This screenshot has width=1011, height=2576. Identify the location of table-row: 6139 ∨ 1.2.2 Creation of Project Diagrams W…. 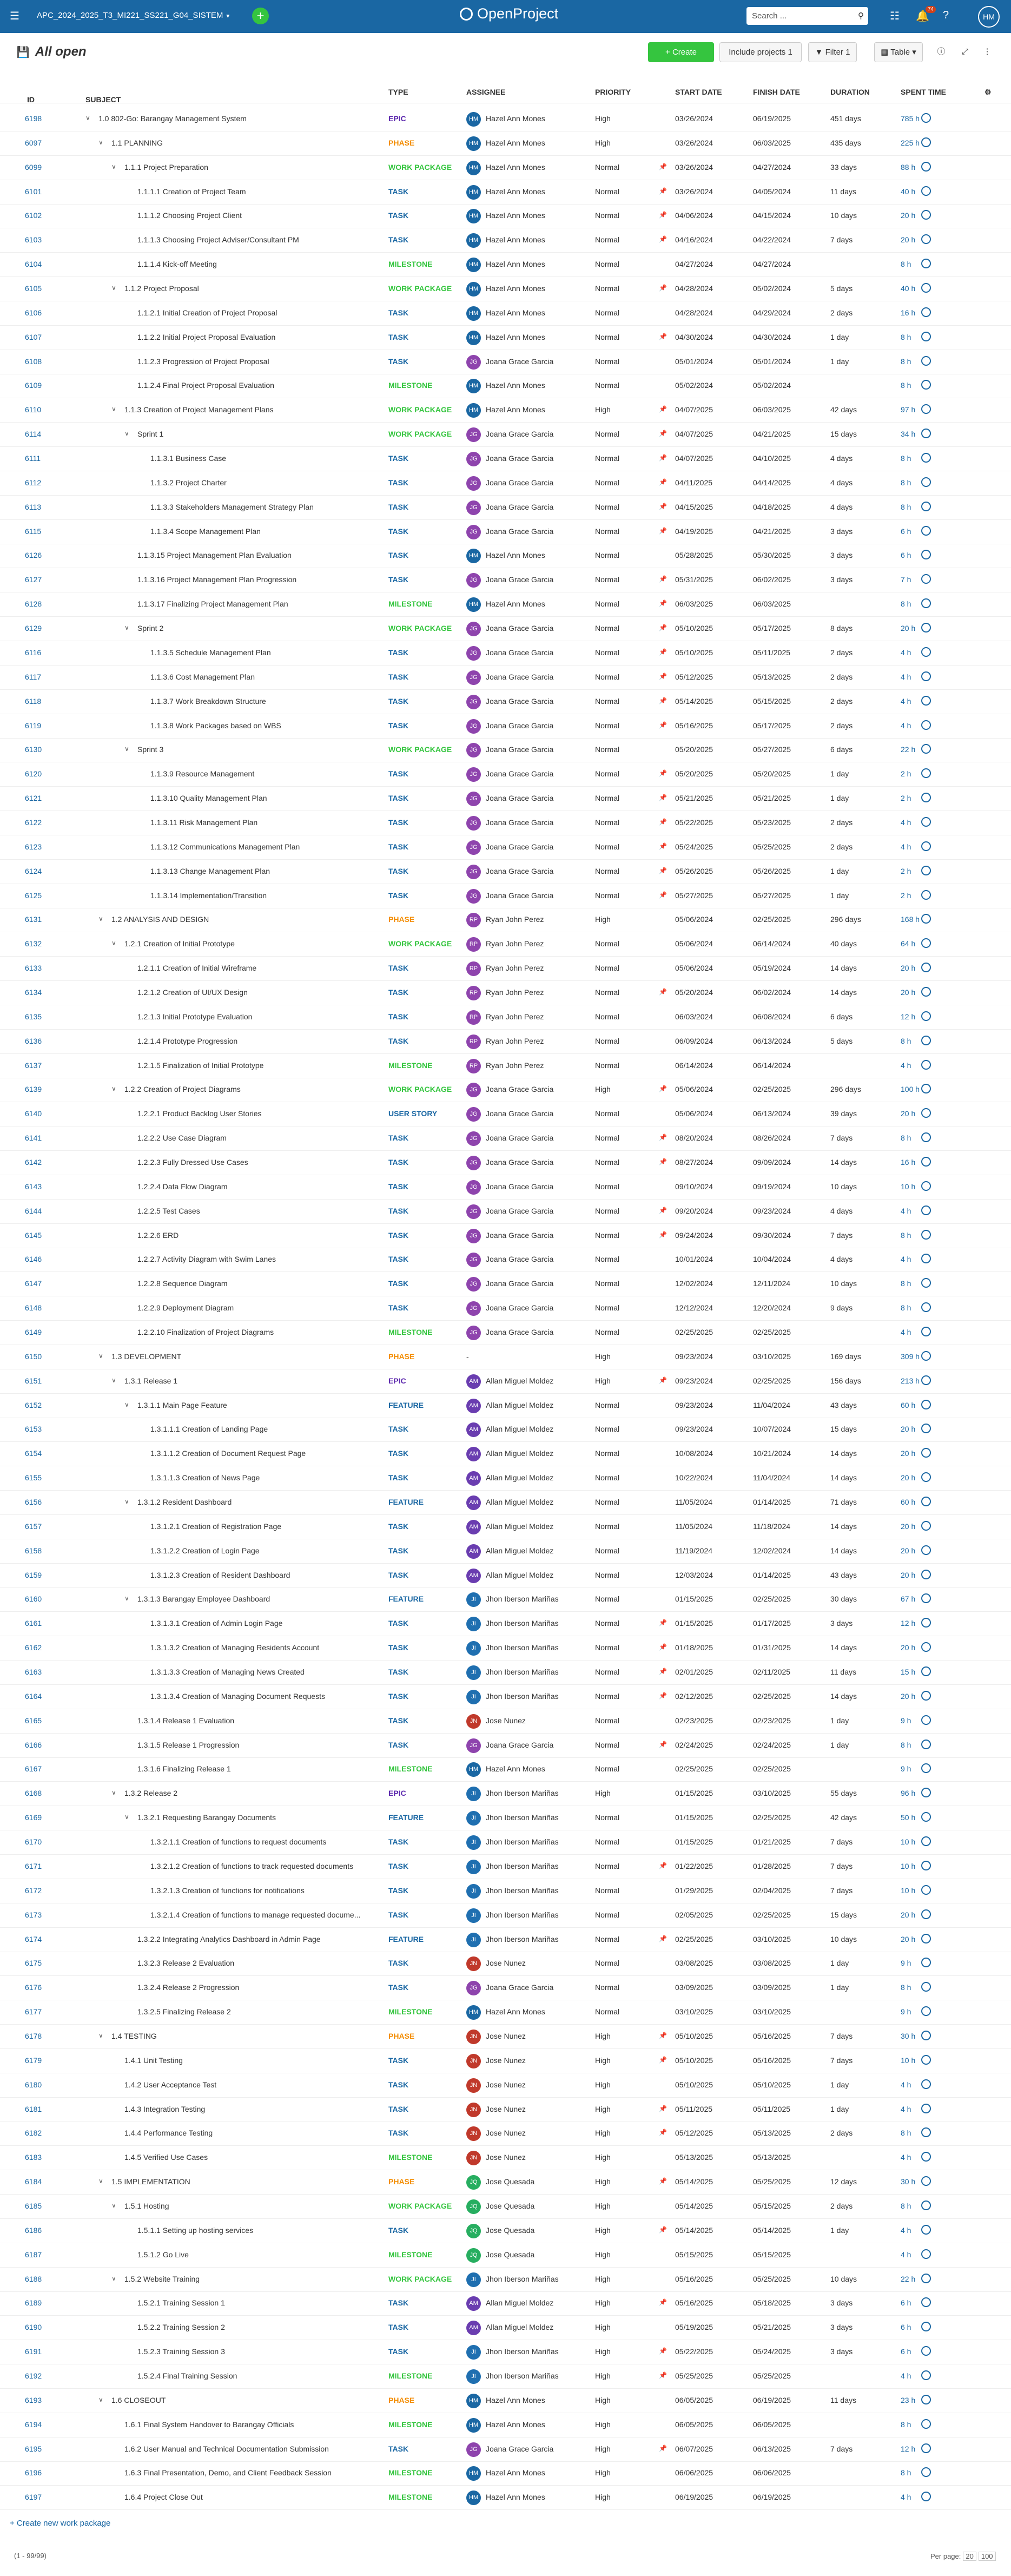
(505, 1090).